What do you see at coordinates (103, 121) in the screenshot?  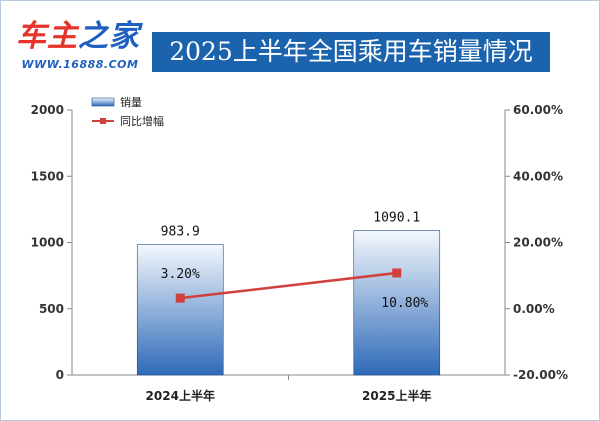 I see `legend-line-marker` at bounding box center [103, 121].